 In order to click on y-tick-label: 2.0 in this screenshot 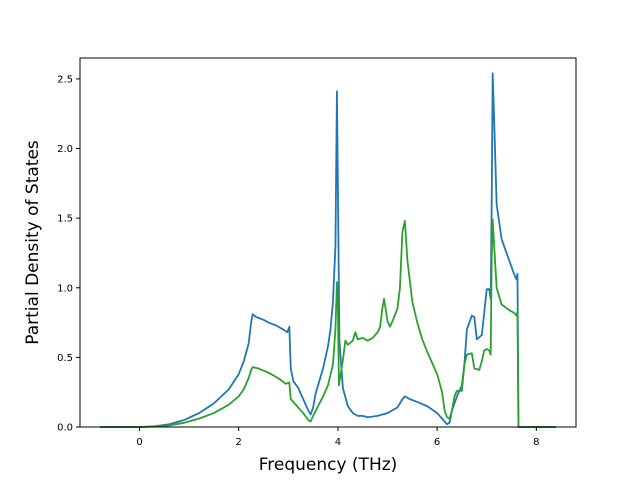, I will do `click(65, 149)`.